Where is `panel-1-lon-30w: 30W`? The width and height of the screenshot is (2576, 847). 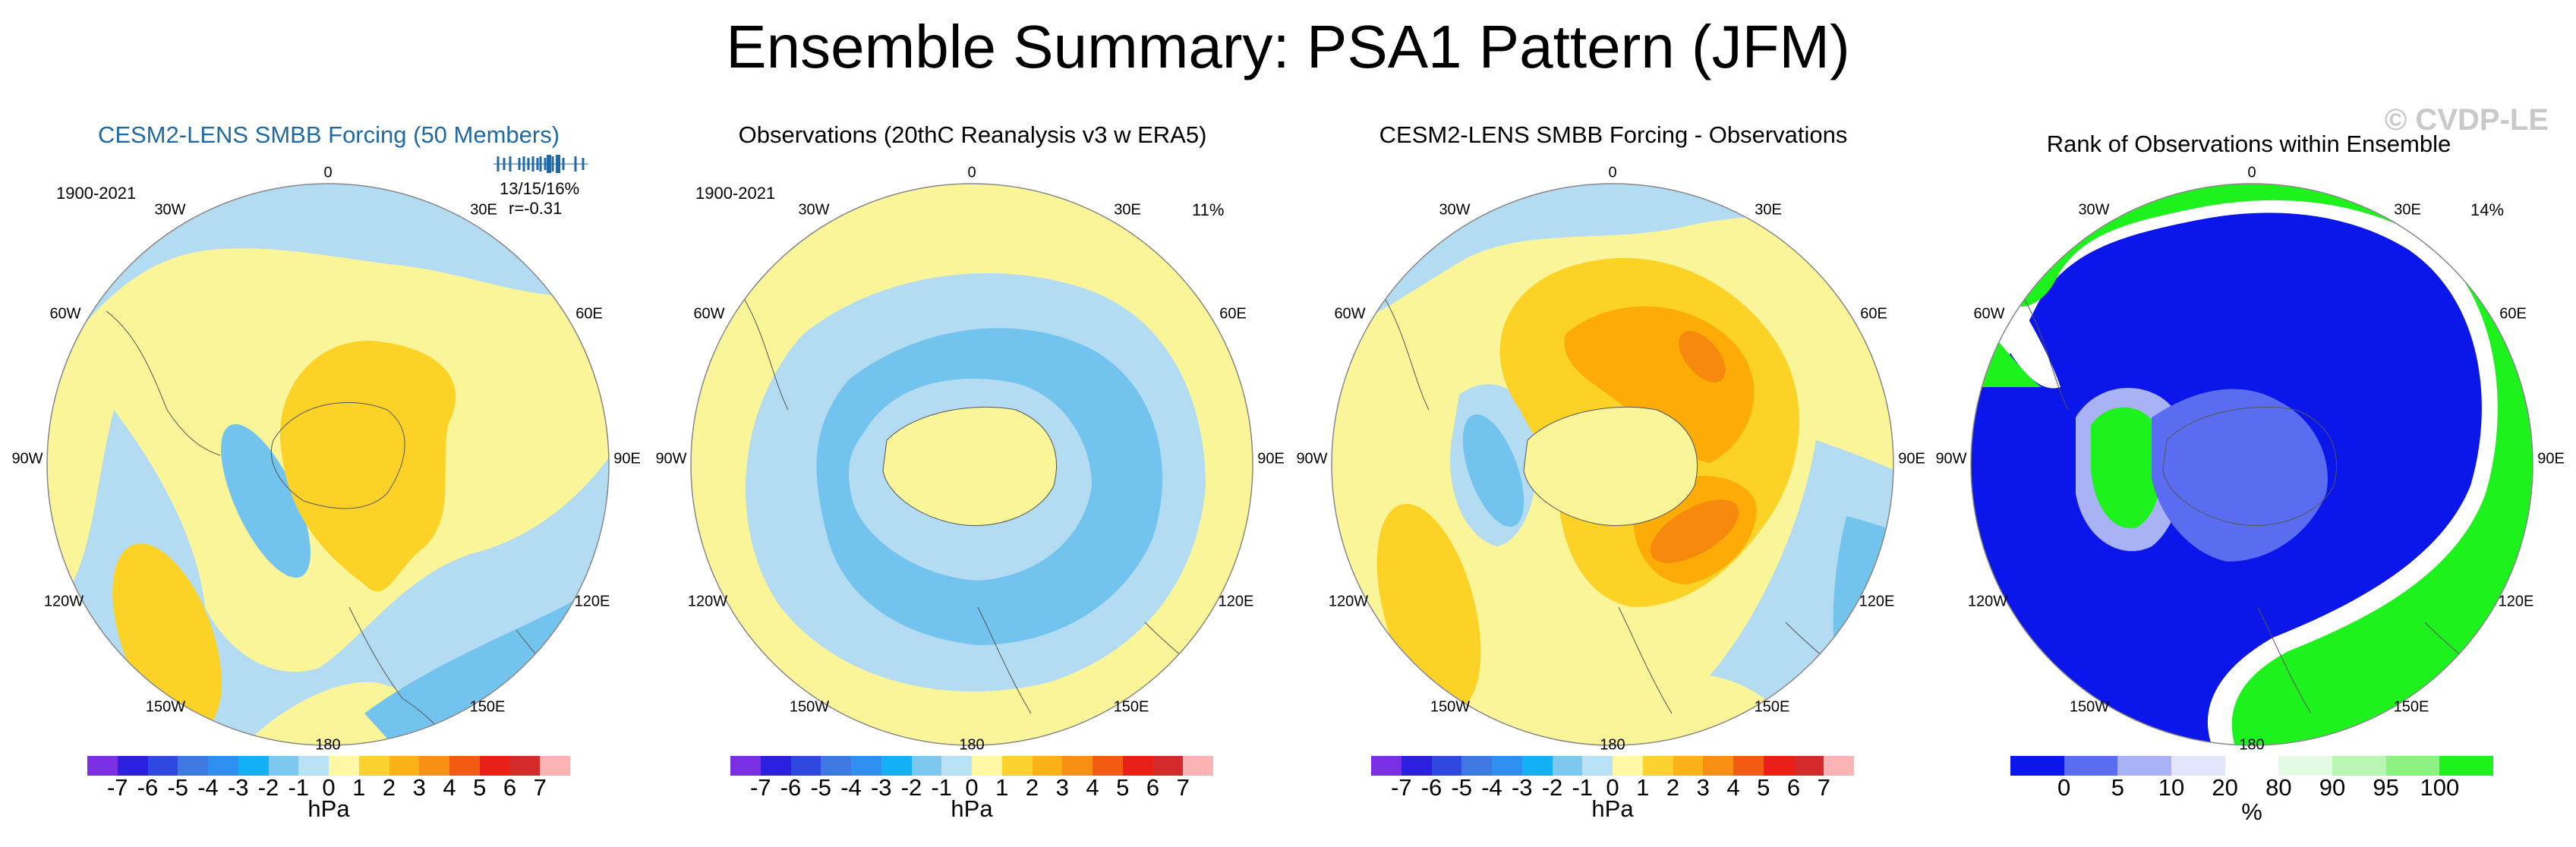 panel-1-lon-30w: 30W is located at coordinates (170, 210).